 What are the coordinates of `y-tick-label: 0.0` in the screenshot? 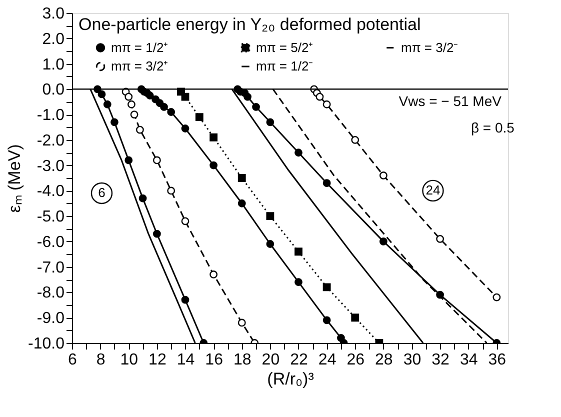 It's located at (53, 90).